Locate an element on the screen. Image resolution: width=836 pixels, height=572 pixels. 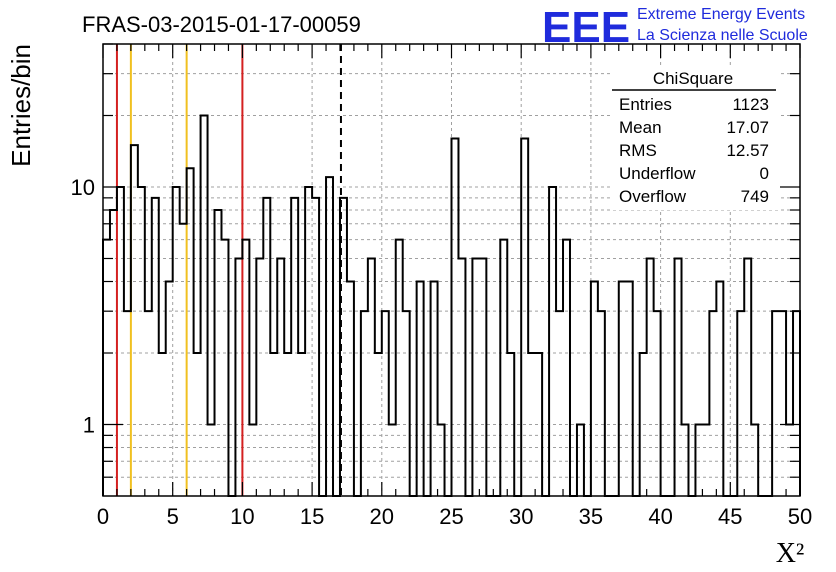
stats-value: 17.07 is located at coordinates (747, 127).